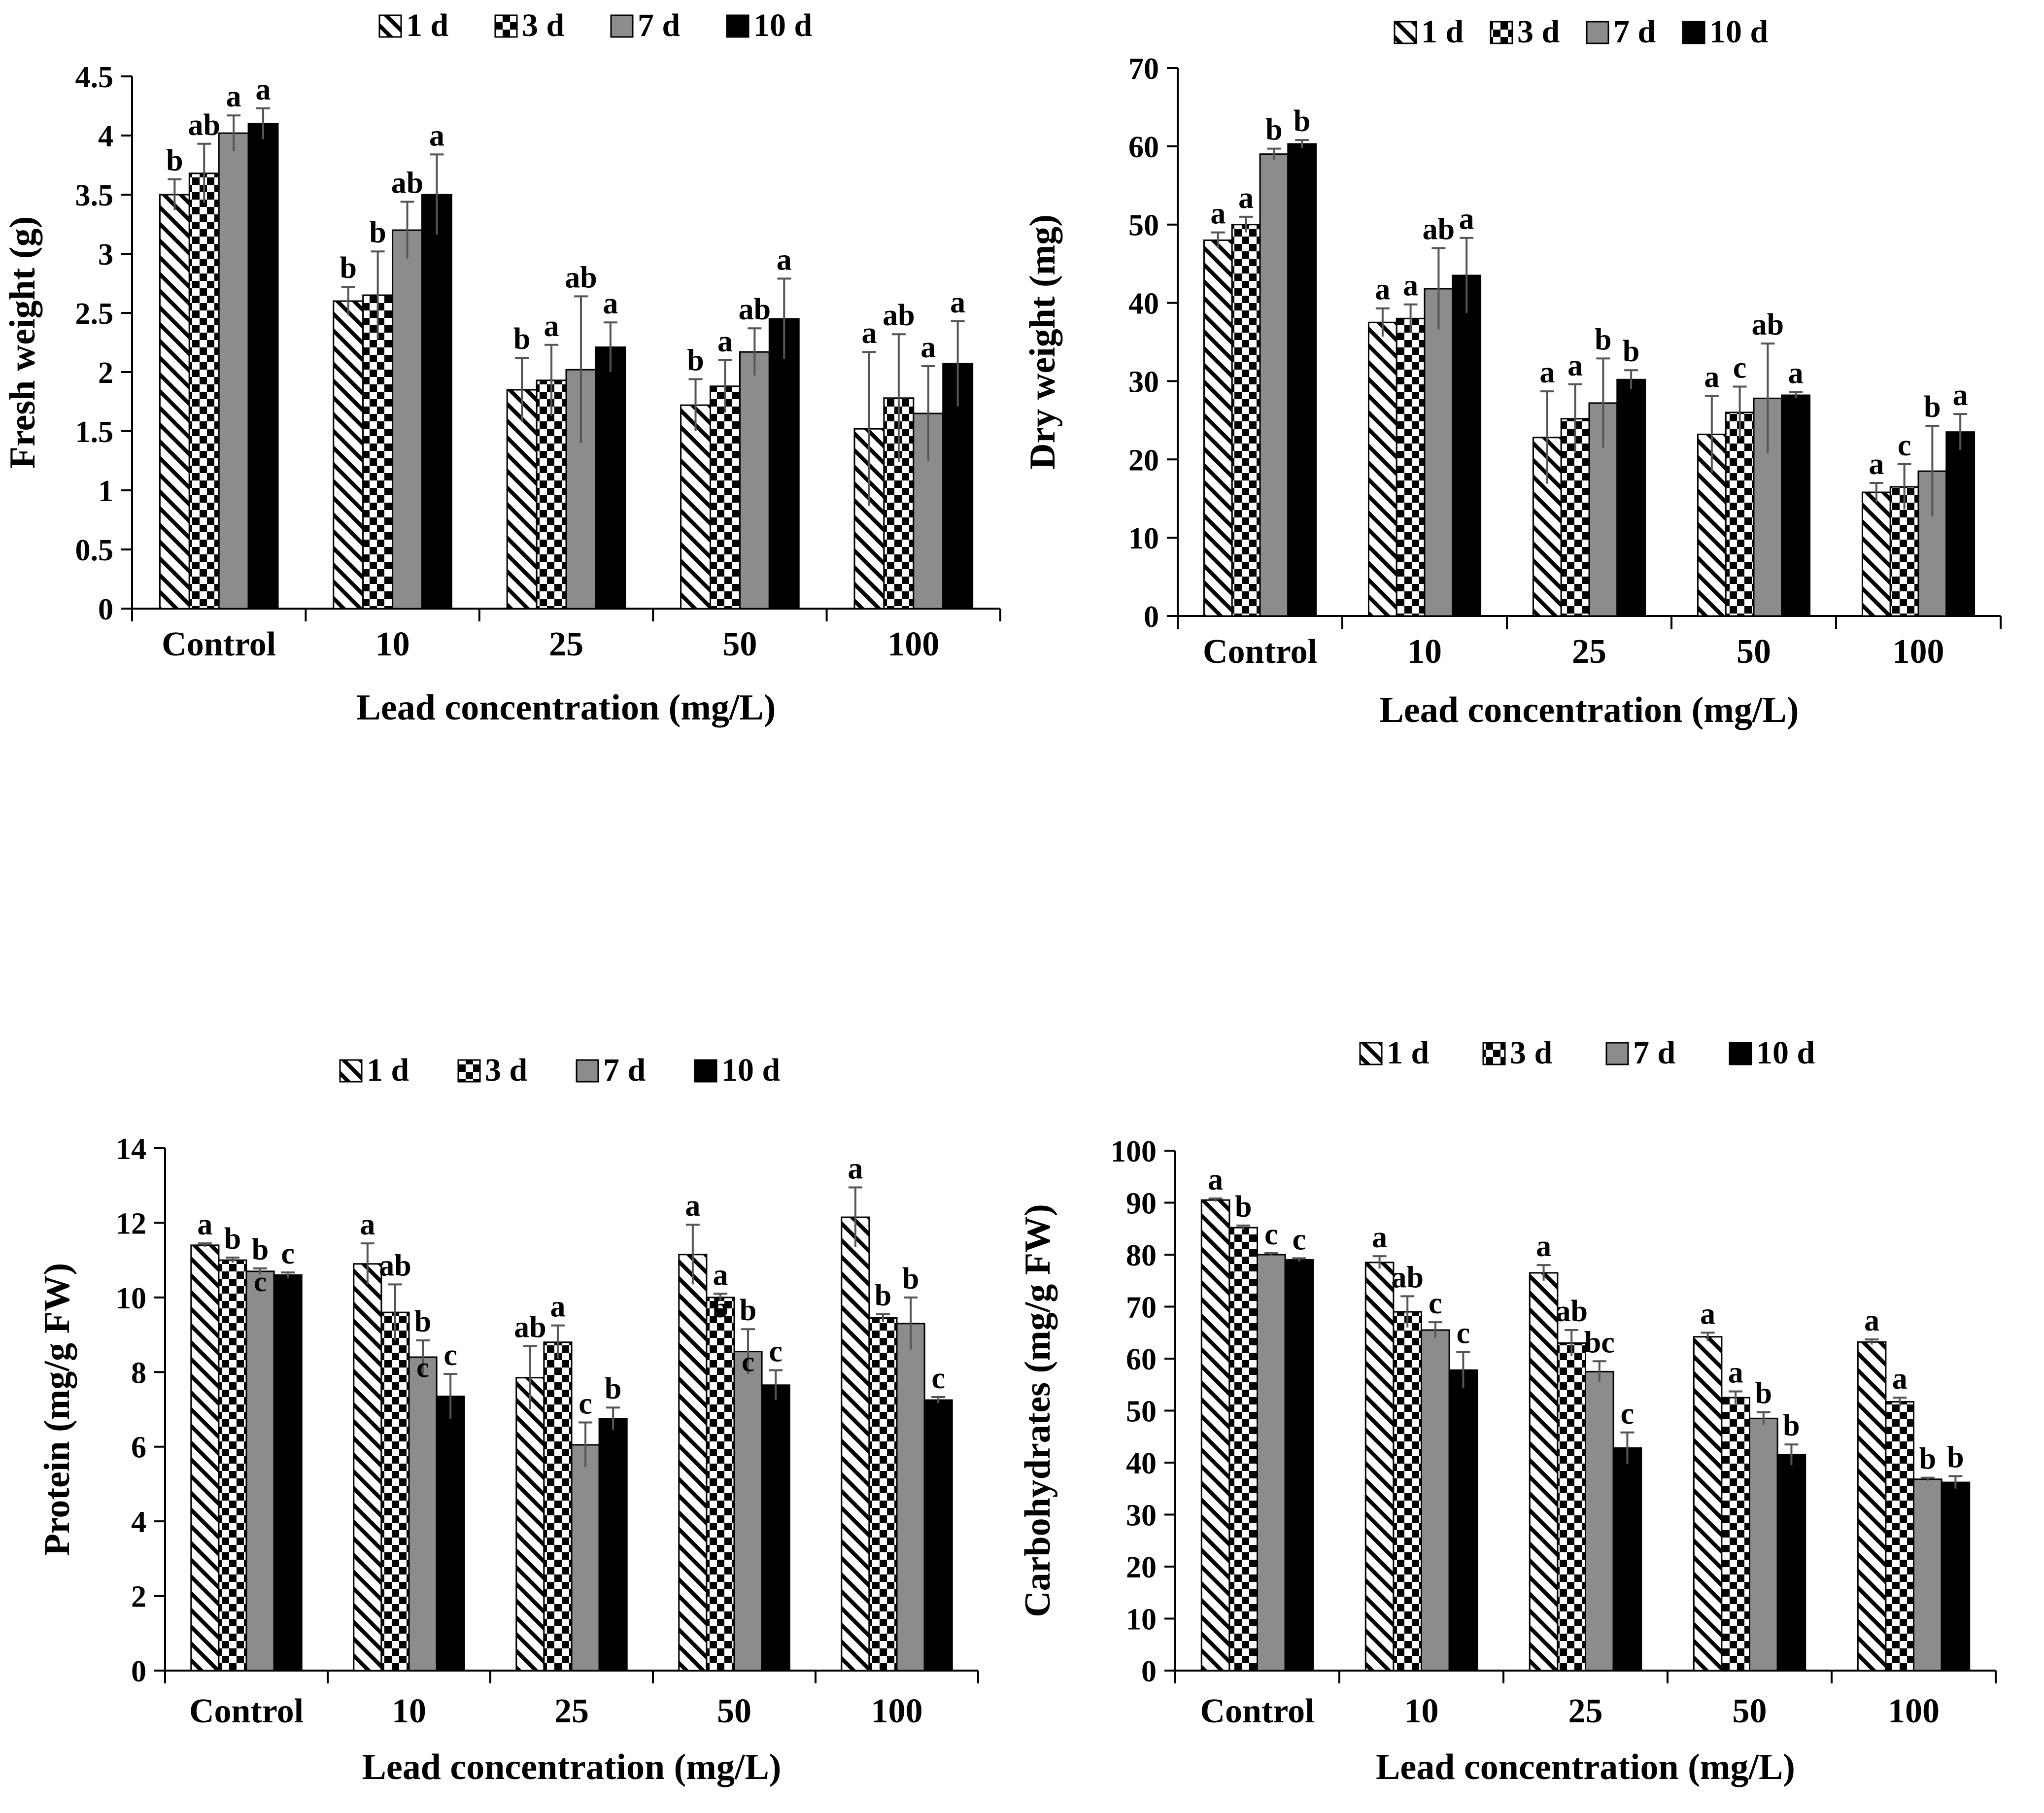 The image size is (2044, 1813). What do you see at coordinates (1785, 1053) in the screenshot?
I see `legend-label: 10 d` at bounding box center [1785, 1053].